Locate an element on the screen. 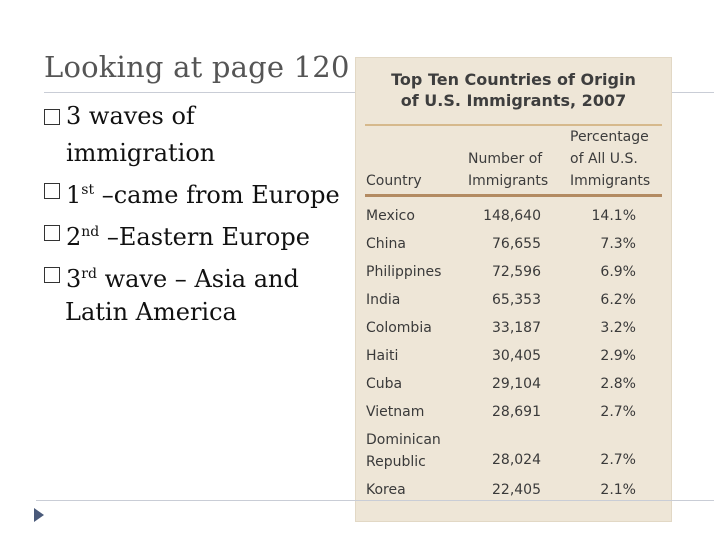  cell-number: 76,655 is located at coordinates (516, 244).